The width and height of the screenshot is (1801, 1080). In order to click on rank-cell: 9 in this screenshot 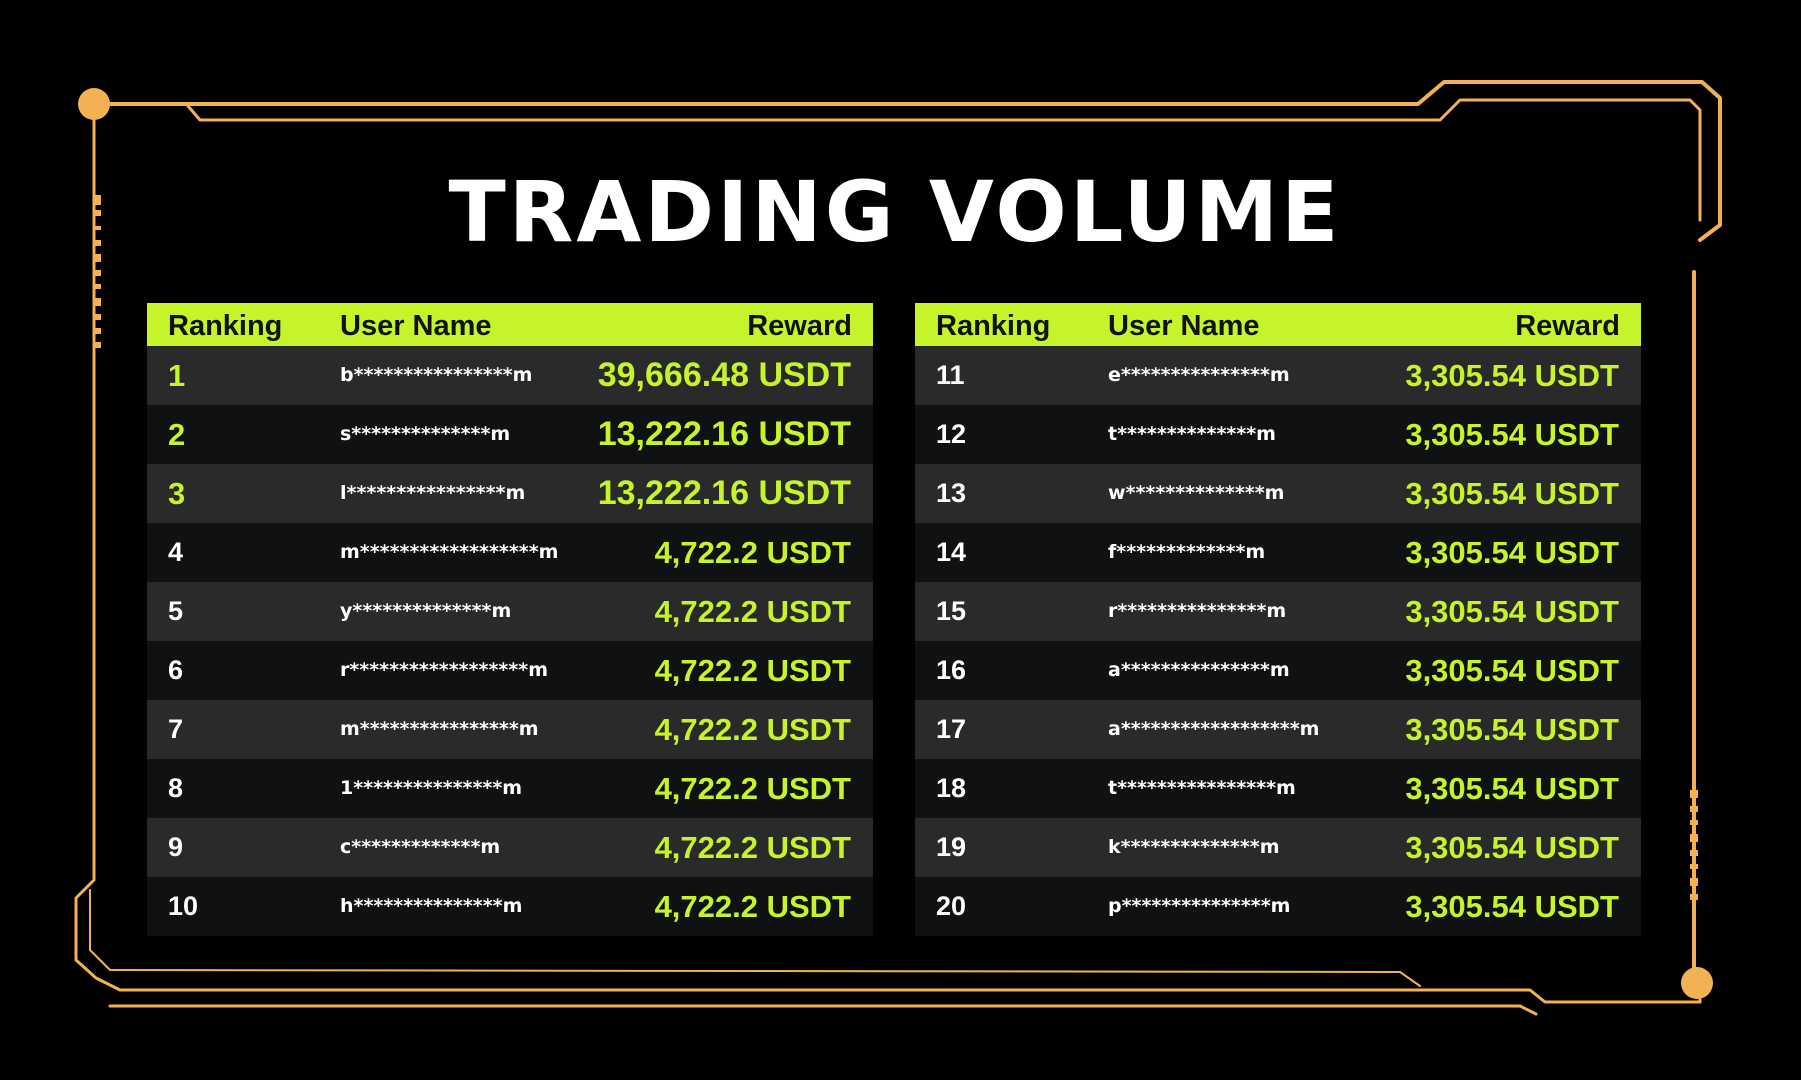, I will do `click(176, 847)`.